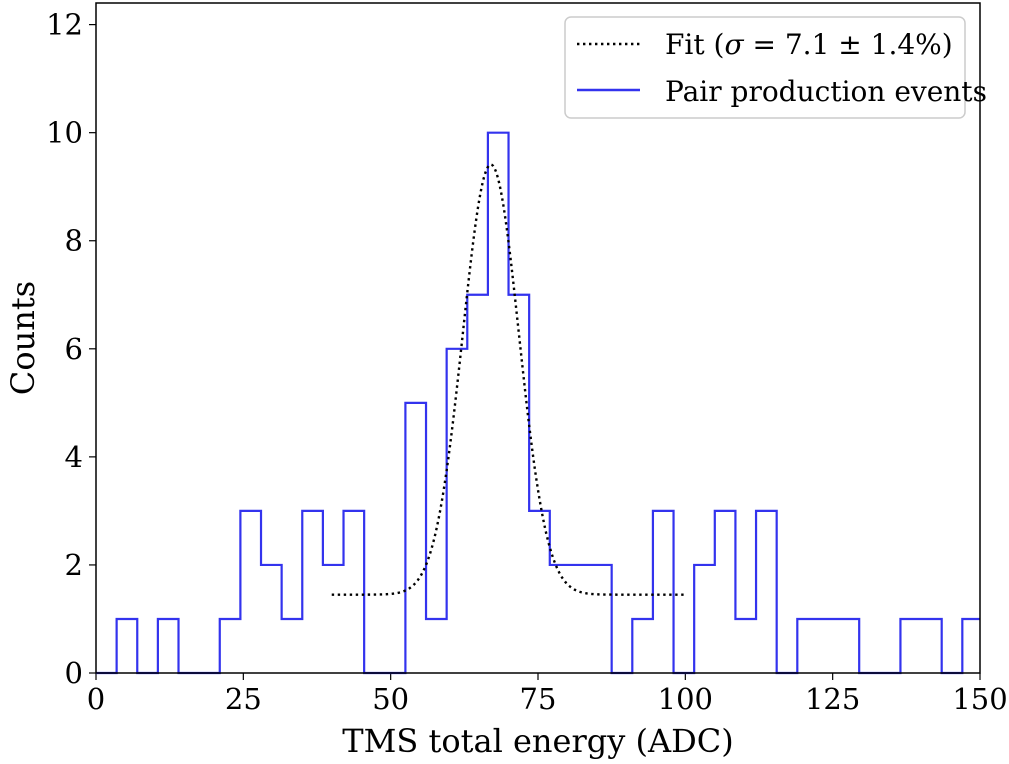  Describe the element at coordinates (979, 699) in the screenshot. I see `x-tick-label: 150` at that location.